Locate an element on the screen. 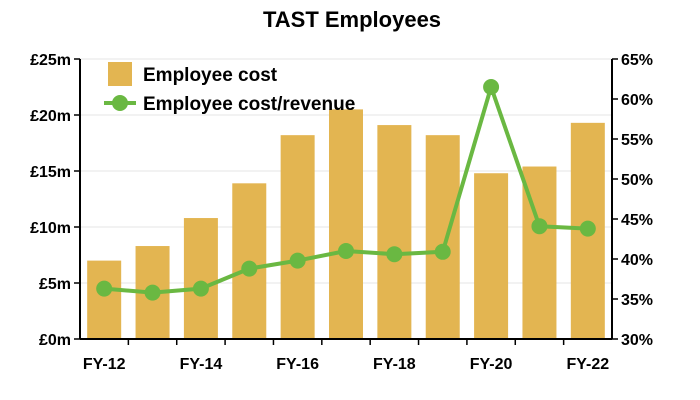  y-right-tick-label: 65% is located at coordinates (637, 60).